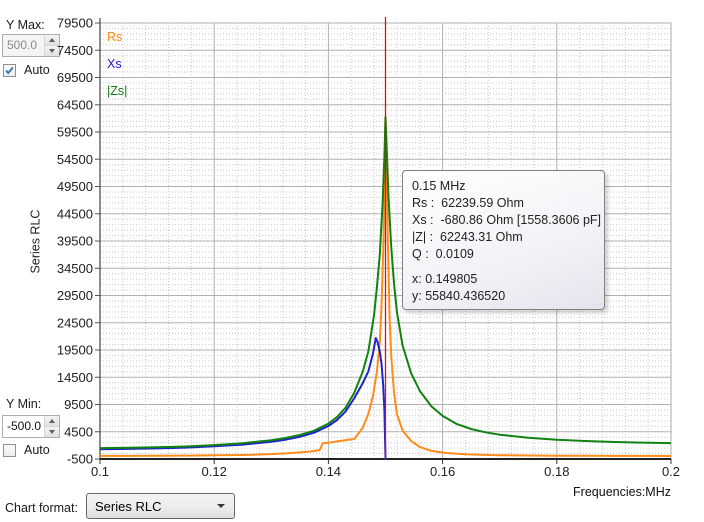 This screenshot has width=704, height=522. What do you see at coordinates (622, 492) in the screenshot?
I see `x-axis-title: Frequencies:MHz` at bounding box center [622, 492].